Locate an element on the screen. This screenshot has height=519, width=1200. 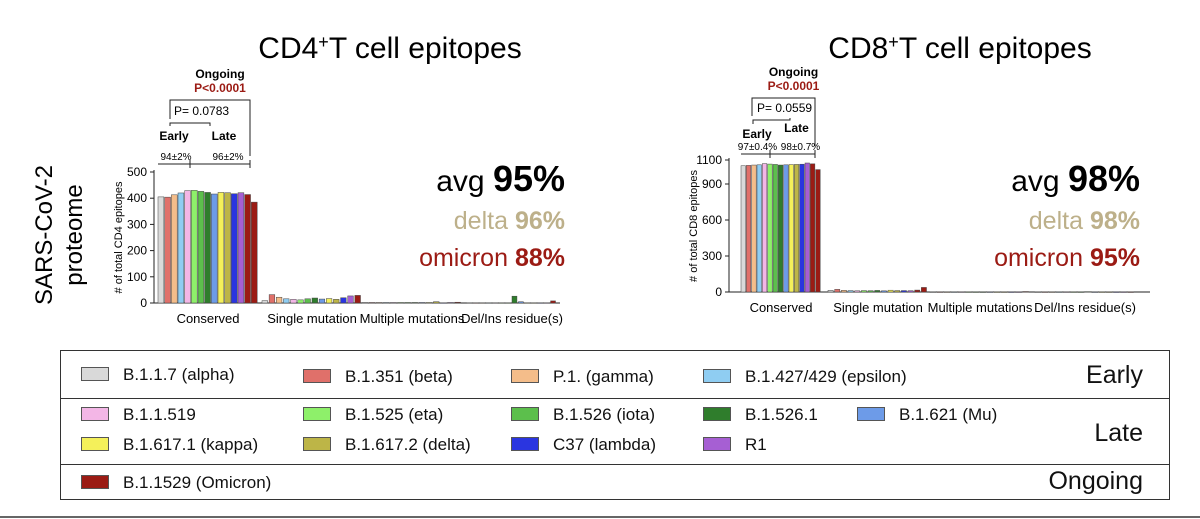
p-ongoing-label: P<0.0001 is located at coordinates (794, 86).